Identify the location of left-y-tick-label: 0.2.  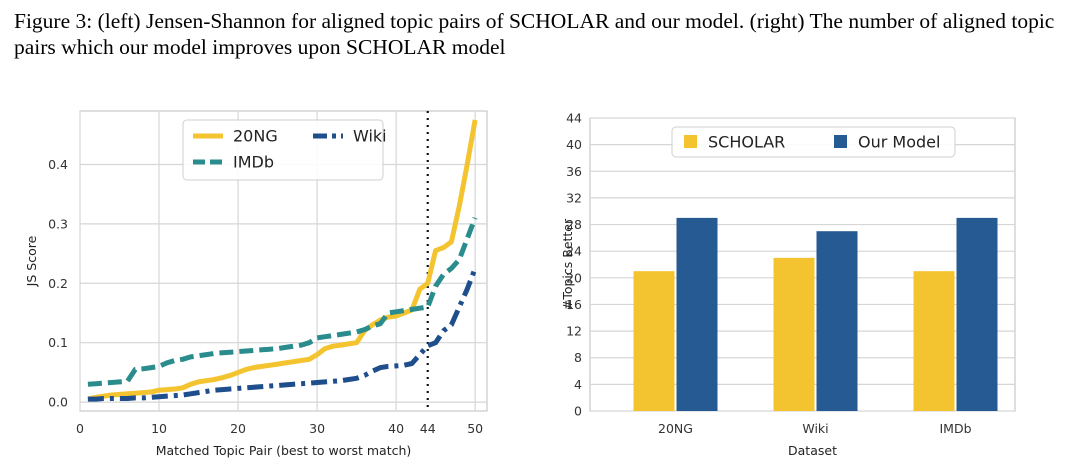
(58, 283).